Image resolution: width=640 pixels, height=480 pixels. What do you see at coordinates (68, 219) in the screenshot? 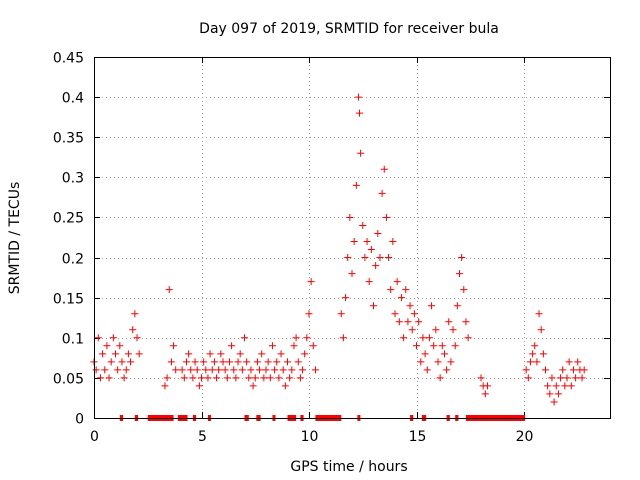
I see `y-tick-label: 0.25` at bounding box center [68, 219].